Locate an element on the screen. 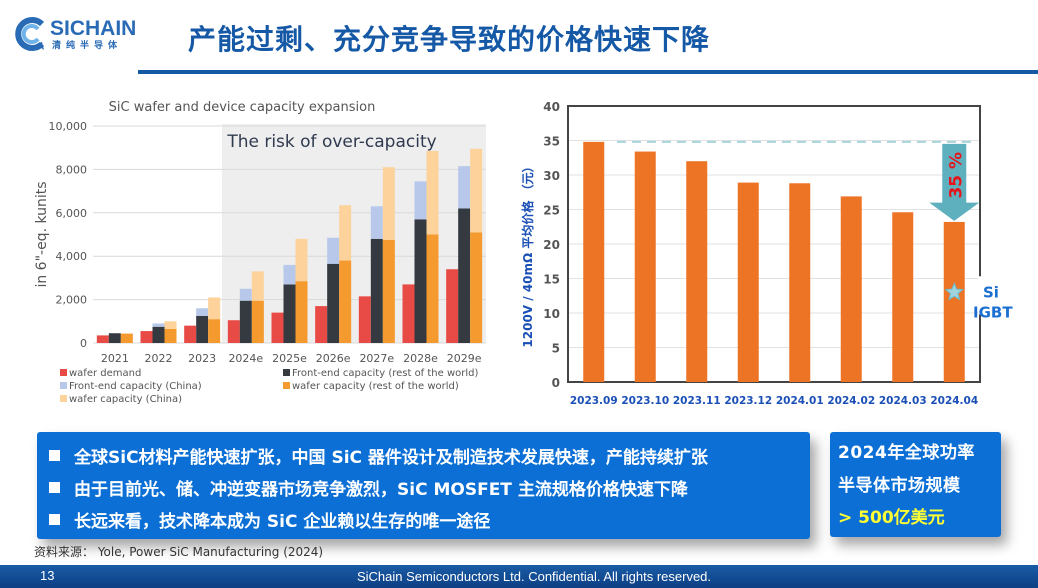  x-tick-label: 2024.04 is located at coordinates (954, 401).